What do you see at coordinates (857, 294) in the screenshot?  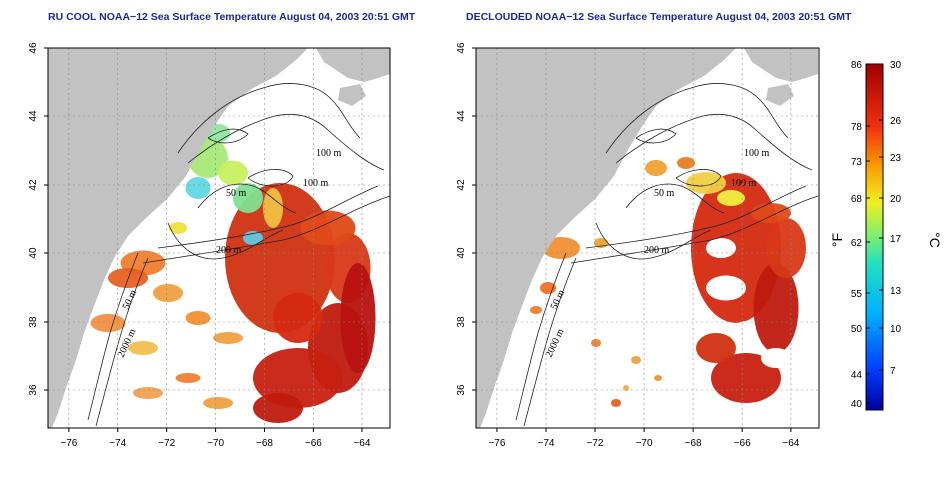 I see `fahrenheit-tick-label: 55` at bounding box center [857, 294].